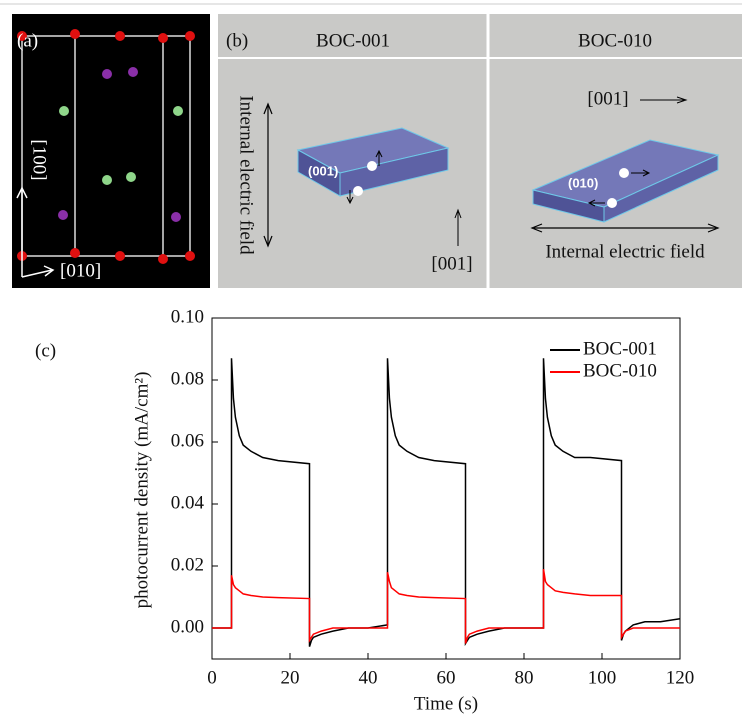 The image size is (742, 728). Describe the element at coordinates (237, 40) in the screenshot. I see `panel-label: (b)` at that location.